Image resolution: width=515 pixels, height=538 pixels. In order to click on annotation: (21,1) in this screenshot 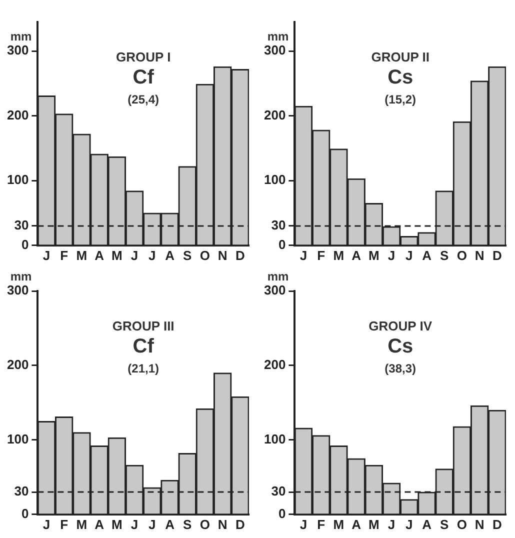, I will do `click(144, 368)`.